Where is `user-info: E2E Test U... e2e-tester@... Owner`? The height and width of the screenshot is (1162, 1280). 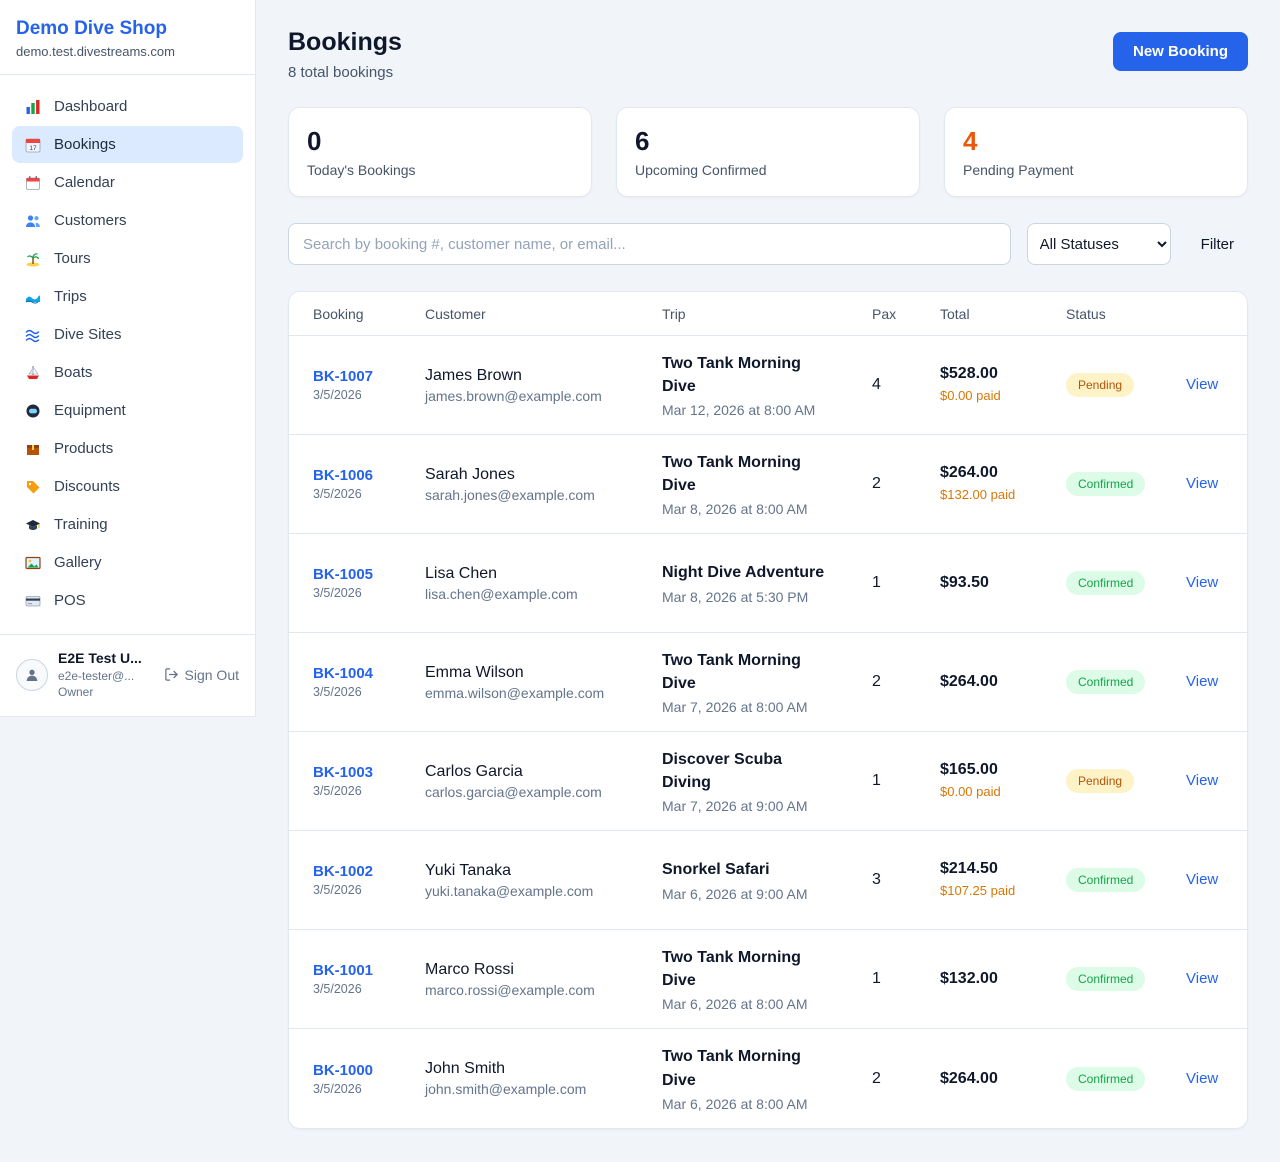 user-info: E2E Test U... e2e-tester@... Owner is located at coordinates (100, 674).